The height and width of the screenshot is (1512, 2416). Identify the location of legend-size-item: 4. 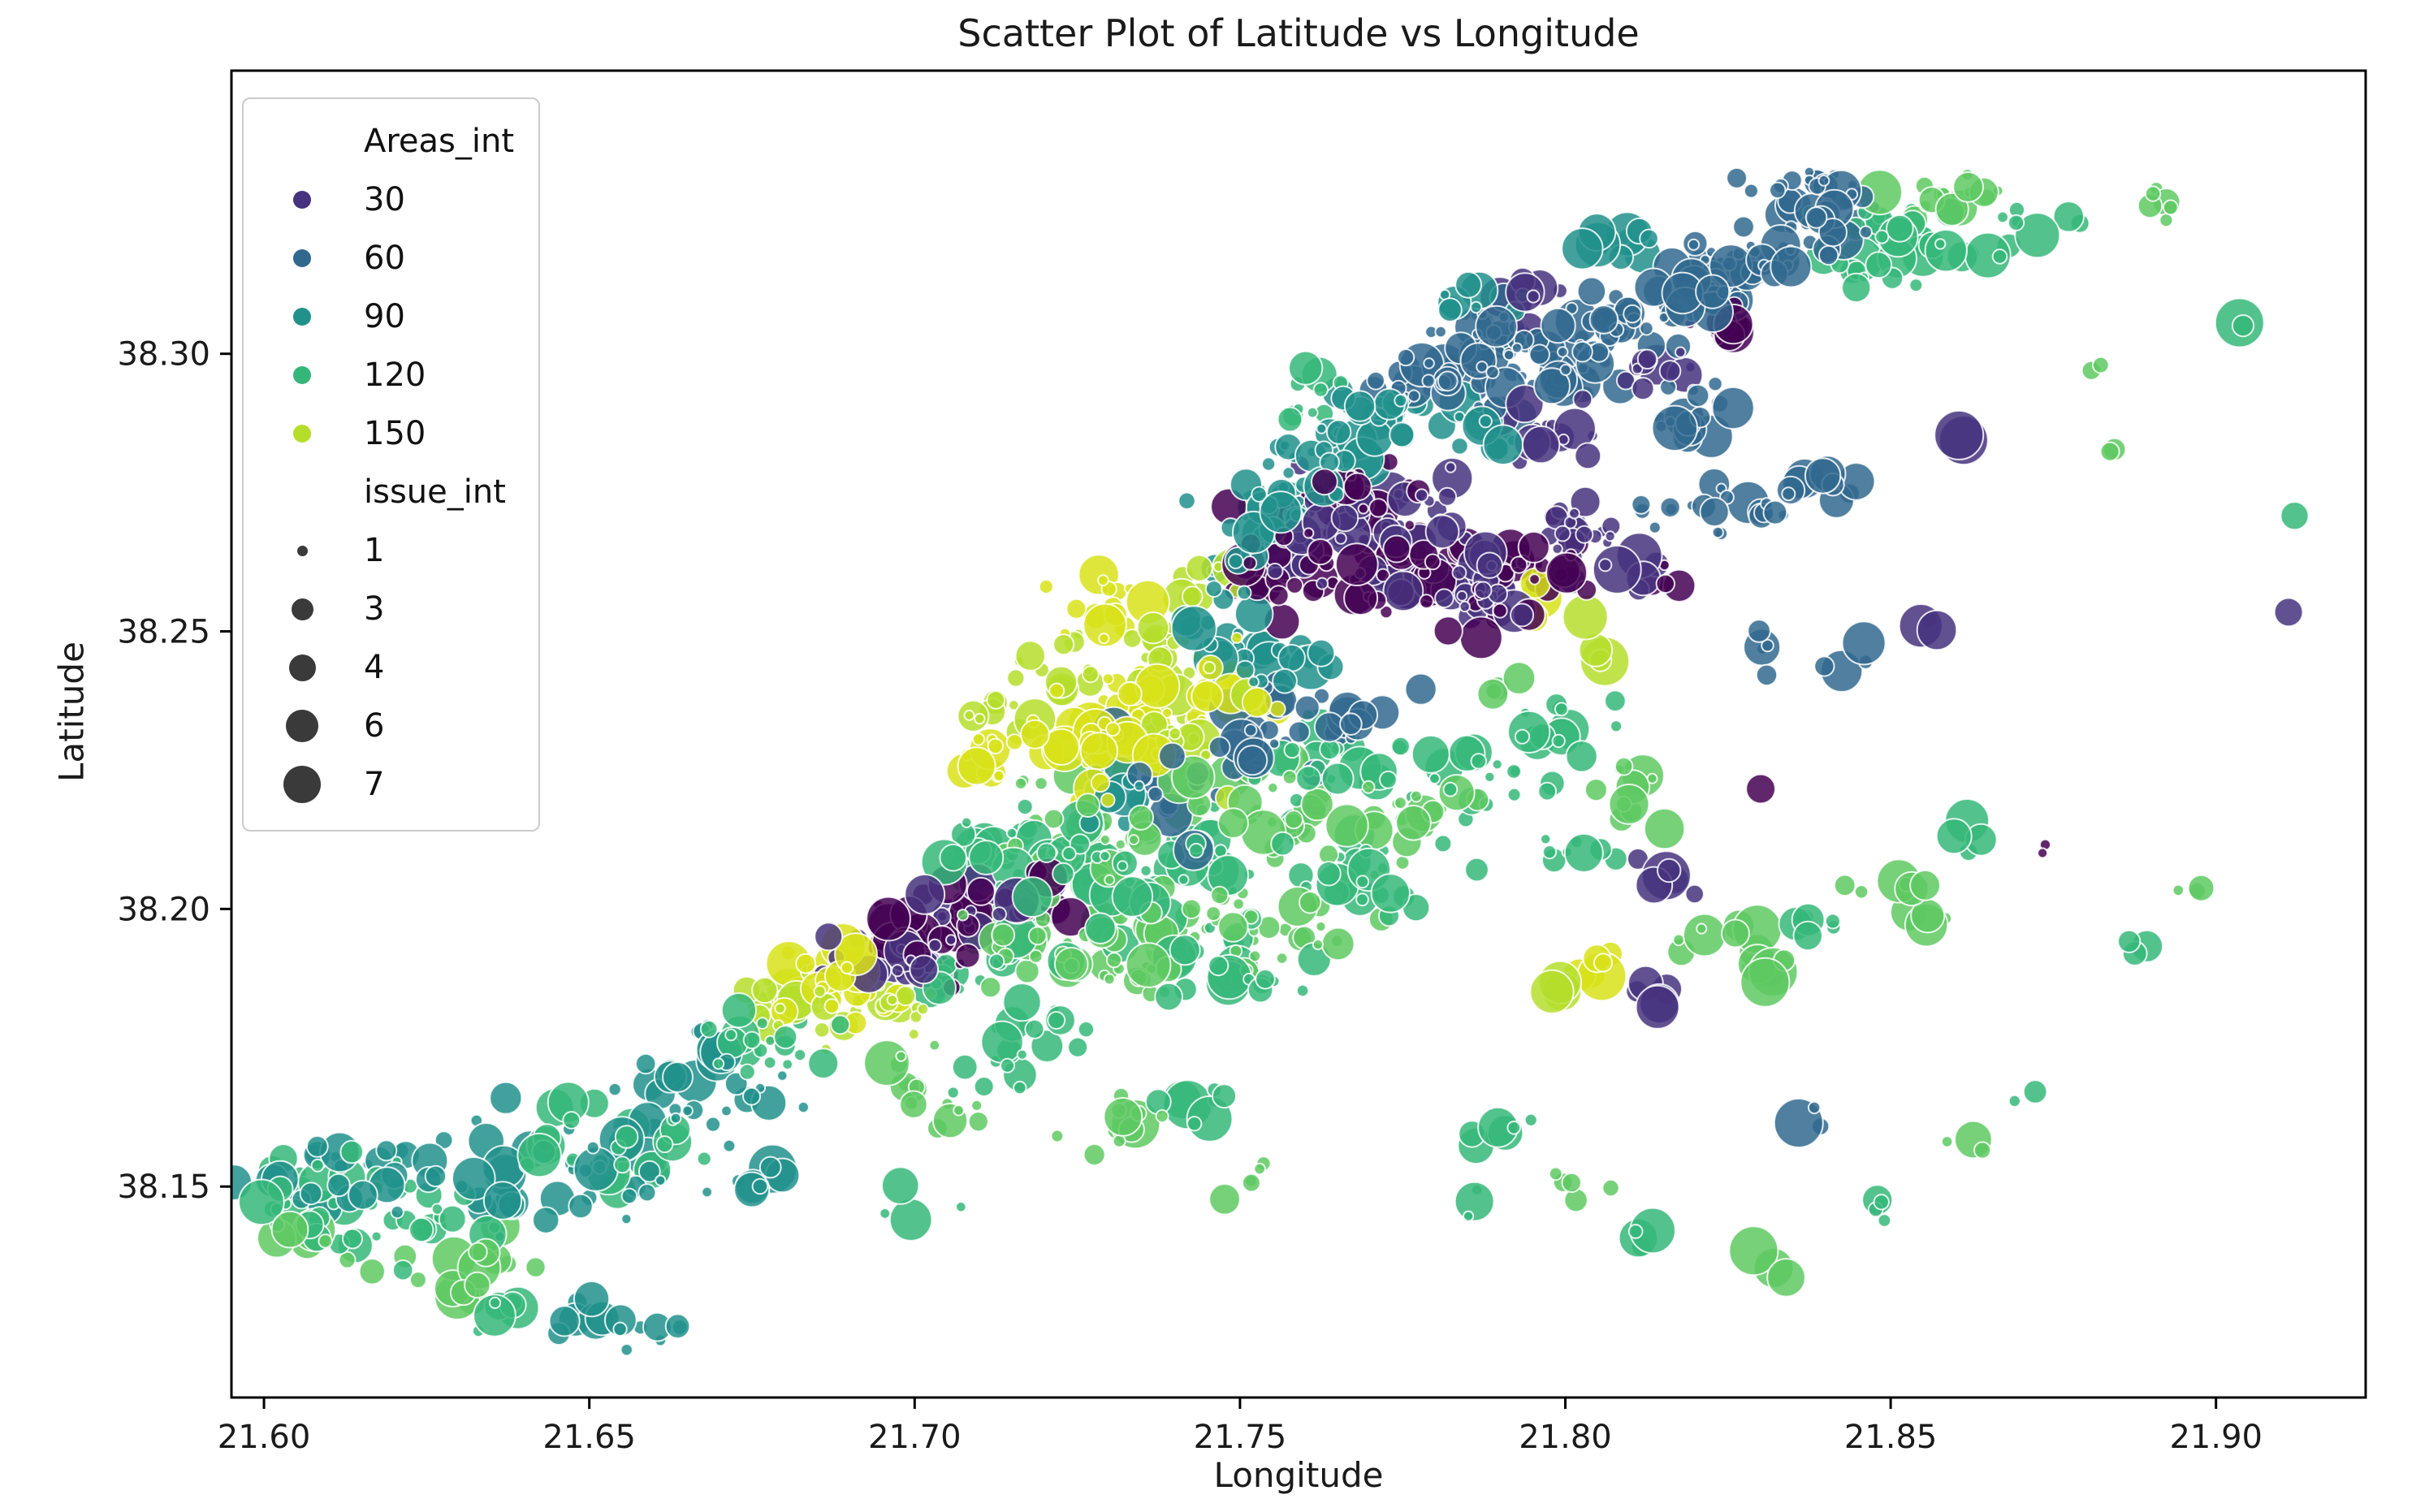
(391, 667).